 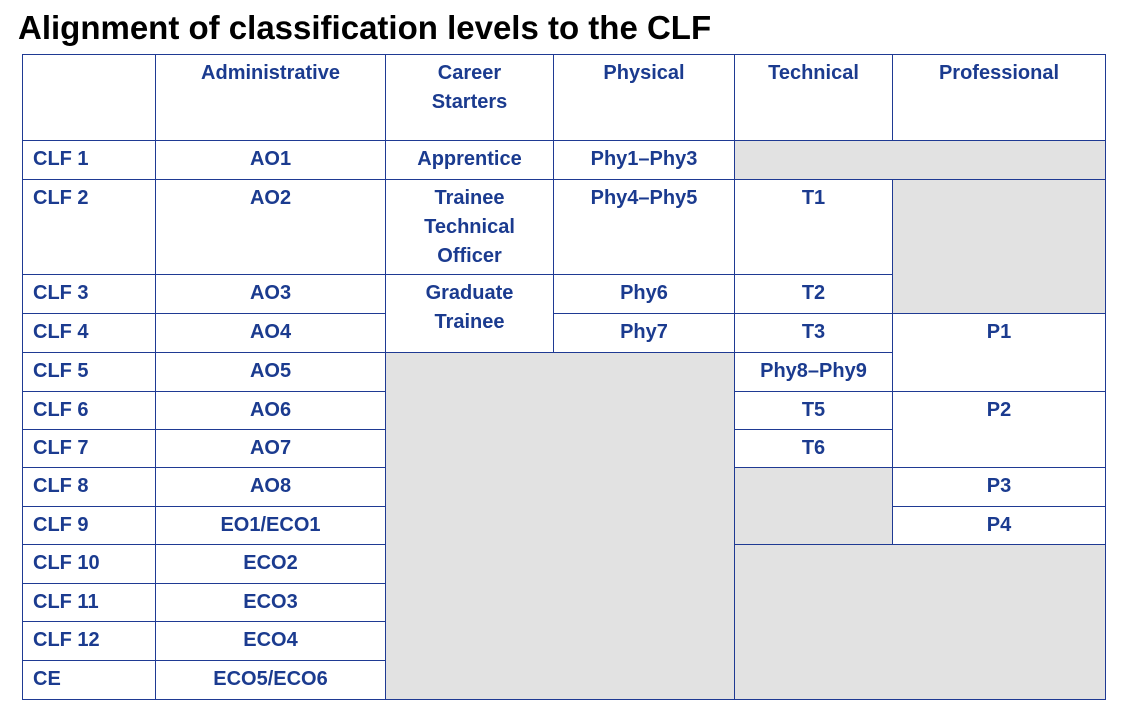 What do you see at coordinates (564, 448) in the screenshot?
I see `table-row: CLF 7 AO7 T6` at bounding box center [564, 448].